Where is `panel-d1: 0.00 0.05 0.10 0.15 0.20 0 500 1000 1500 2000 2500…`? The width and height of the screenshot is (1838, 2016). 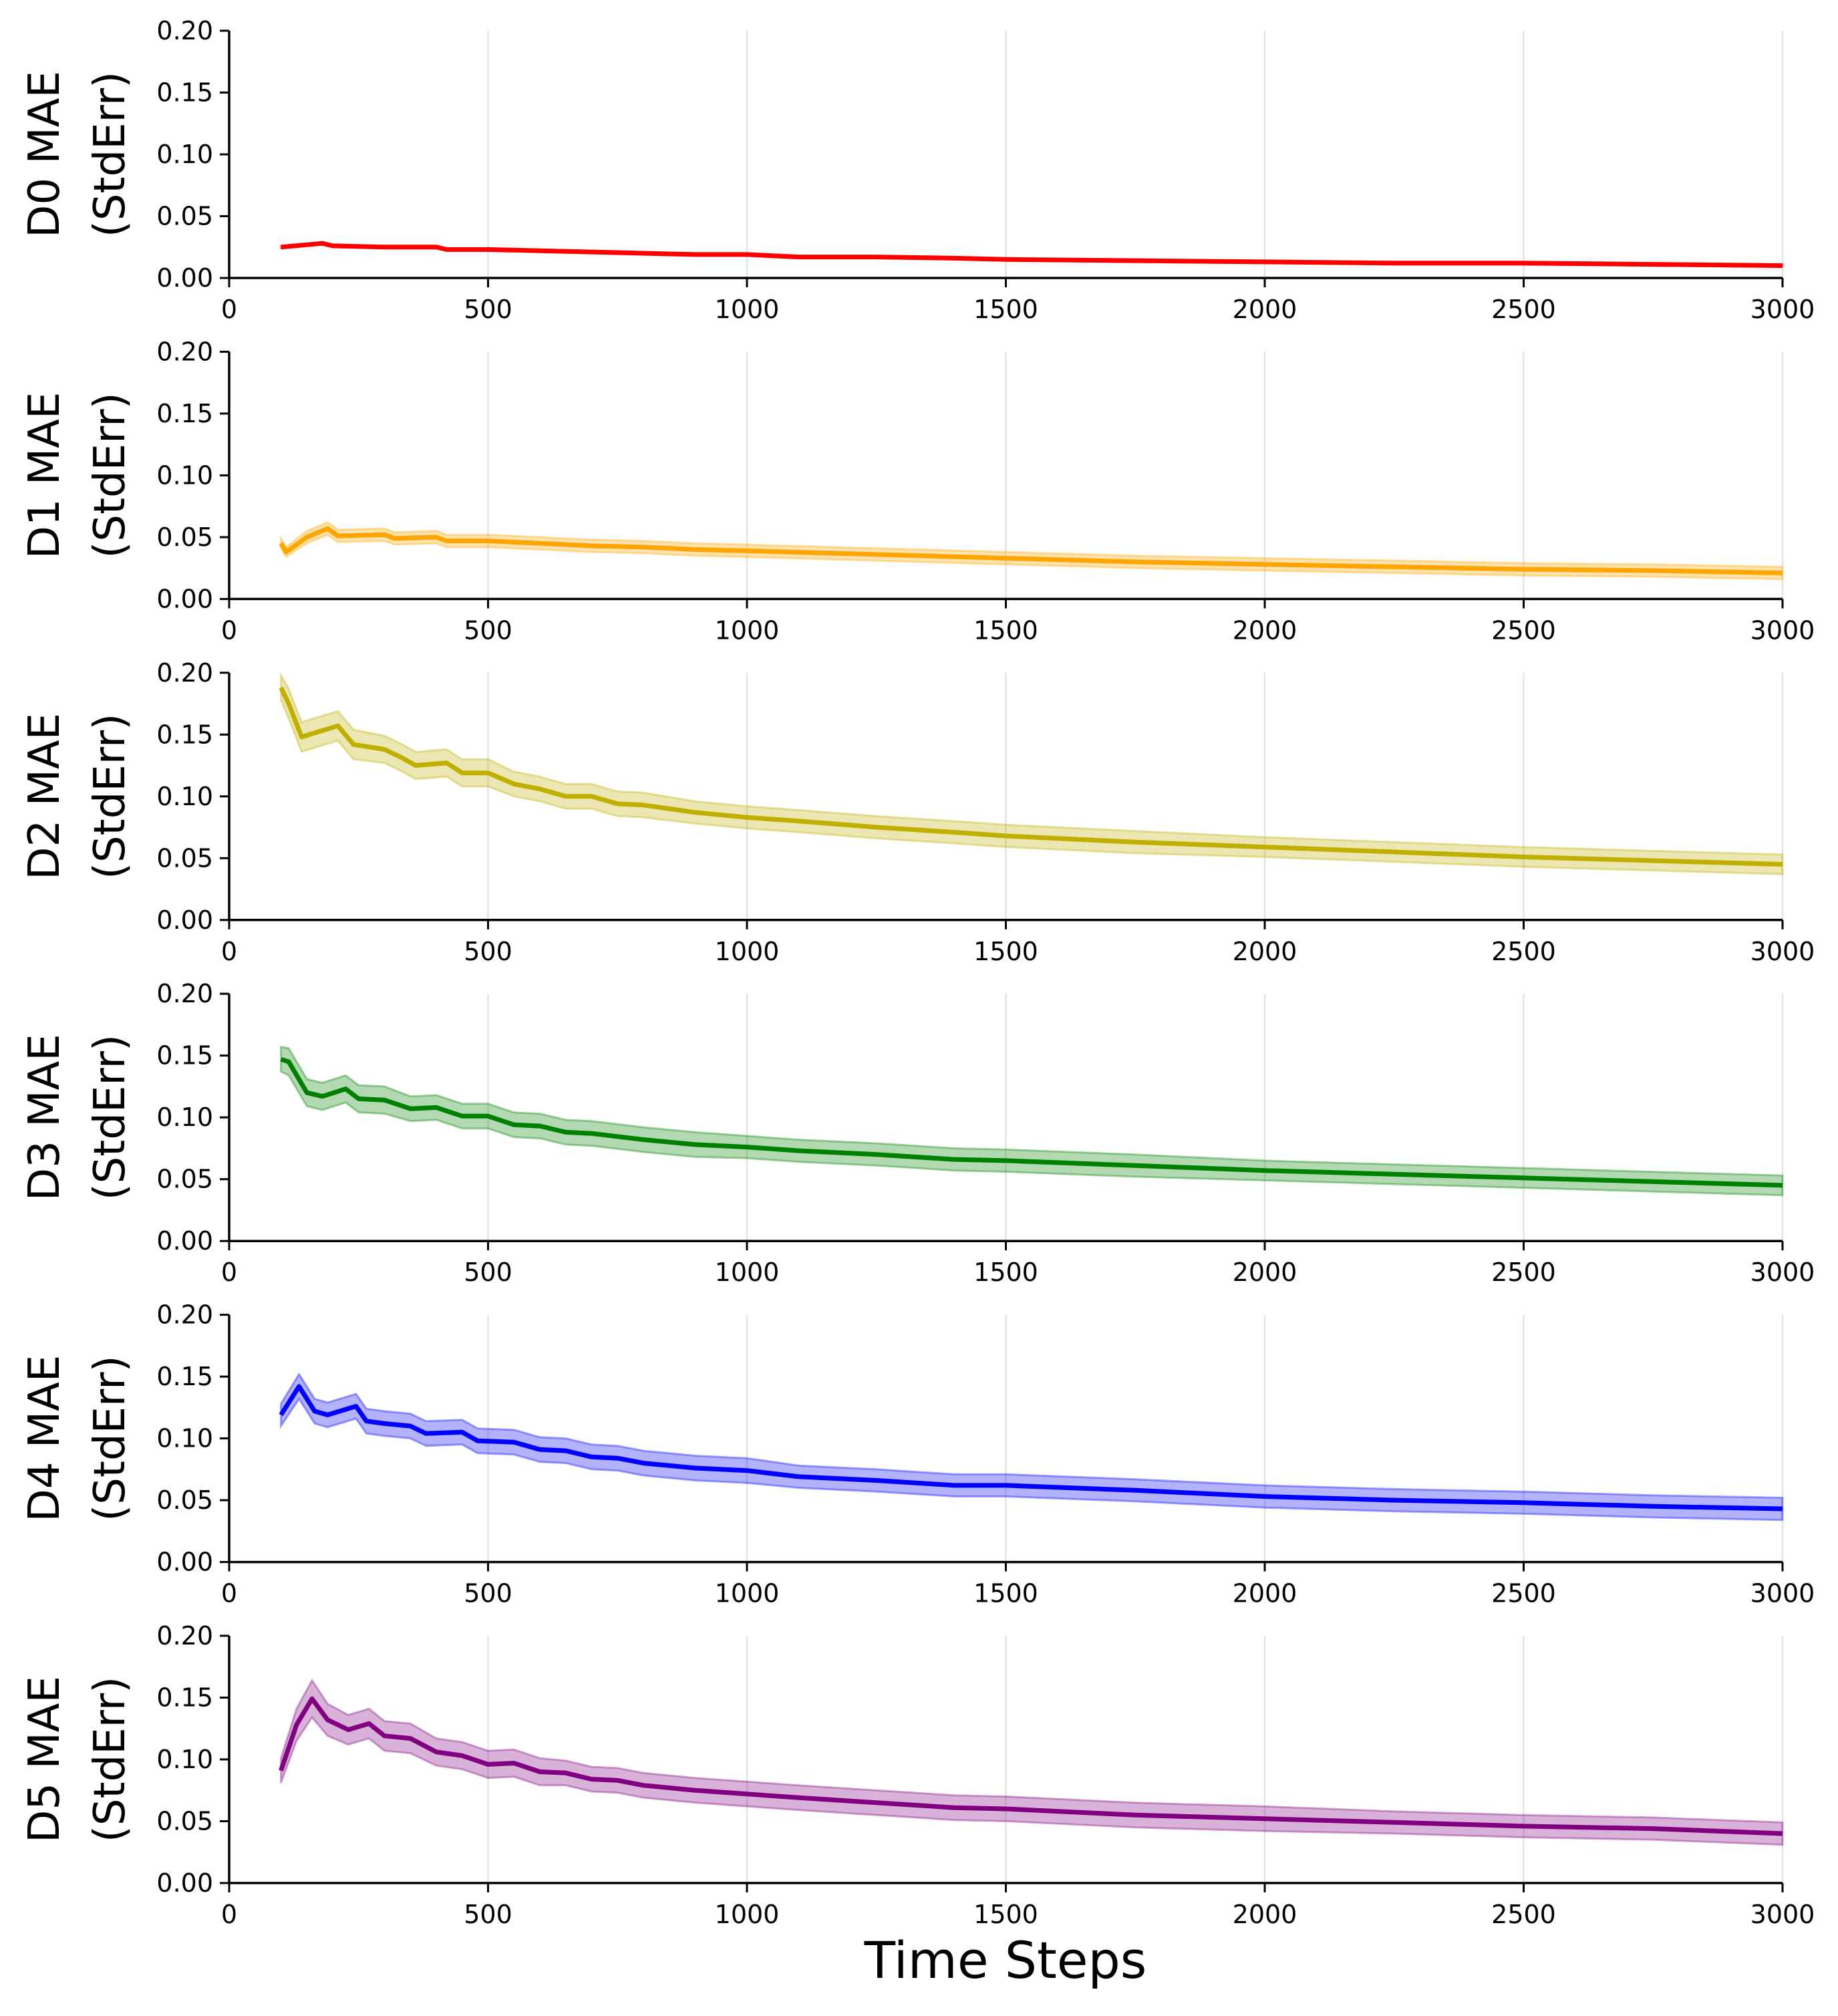 panel-d1: 0.00 0.05 0.10 0.15 0.20 0 500 1000 1500 2000 2500… is located at coordinates (917, 491).